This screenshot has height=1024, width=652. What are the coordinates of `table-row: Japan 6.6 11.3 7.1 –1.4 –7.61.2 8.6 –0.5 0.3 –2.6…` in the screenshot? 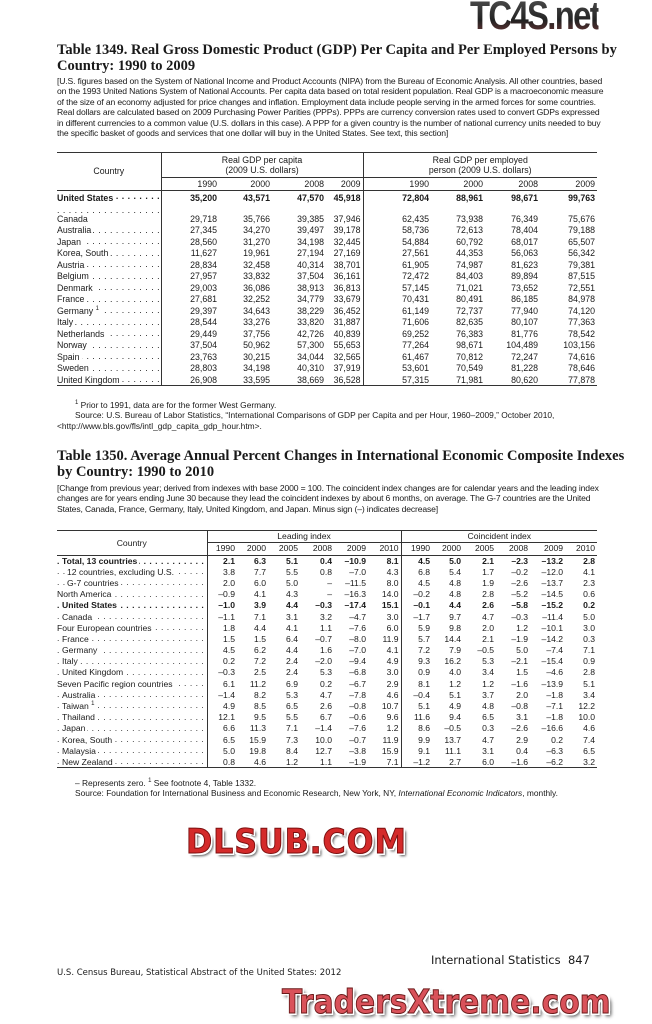 It's located at (327, 728).